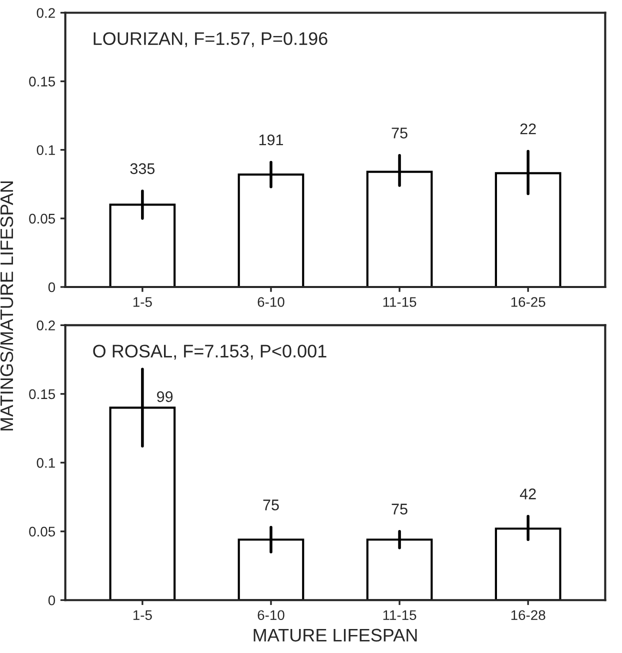  I want to click on x-axis-title: MATURE LIFESPAN, so click(335, 635).